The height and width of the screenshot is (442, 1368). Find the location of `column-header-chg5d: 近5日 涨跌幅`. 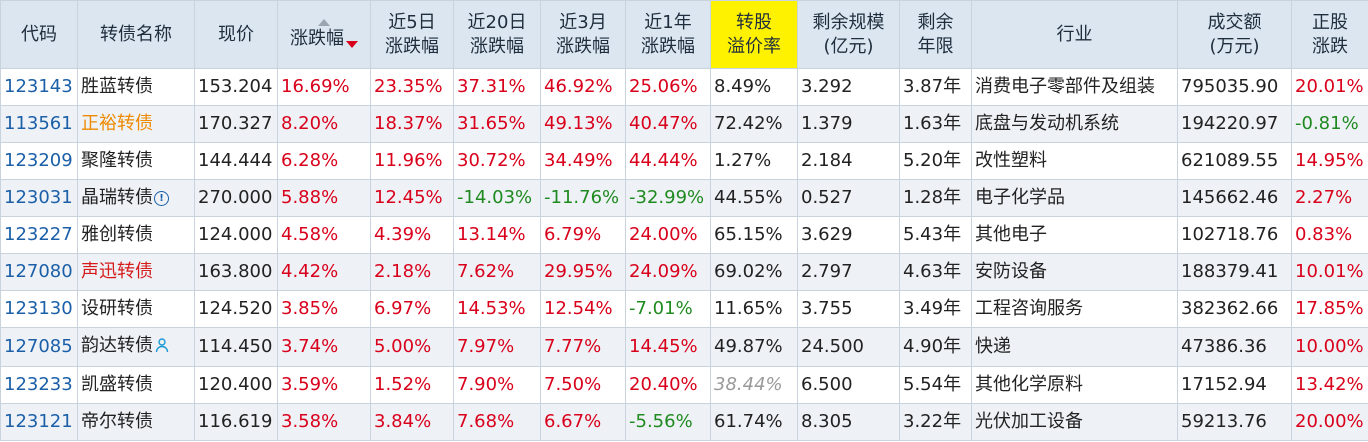

column-header-chg5d: 近5日 涨跌幅 is located at coordinates (412, 34).